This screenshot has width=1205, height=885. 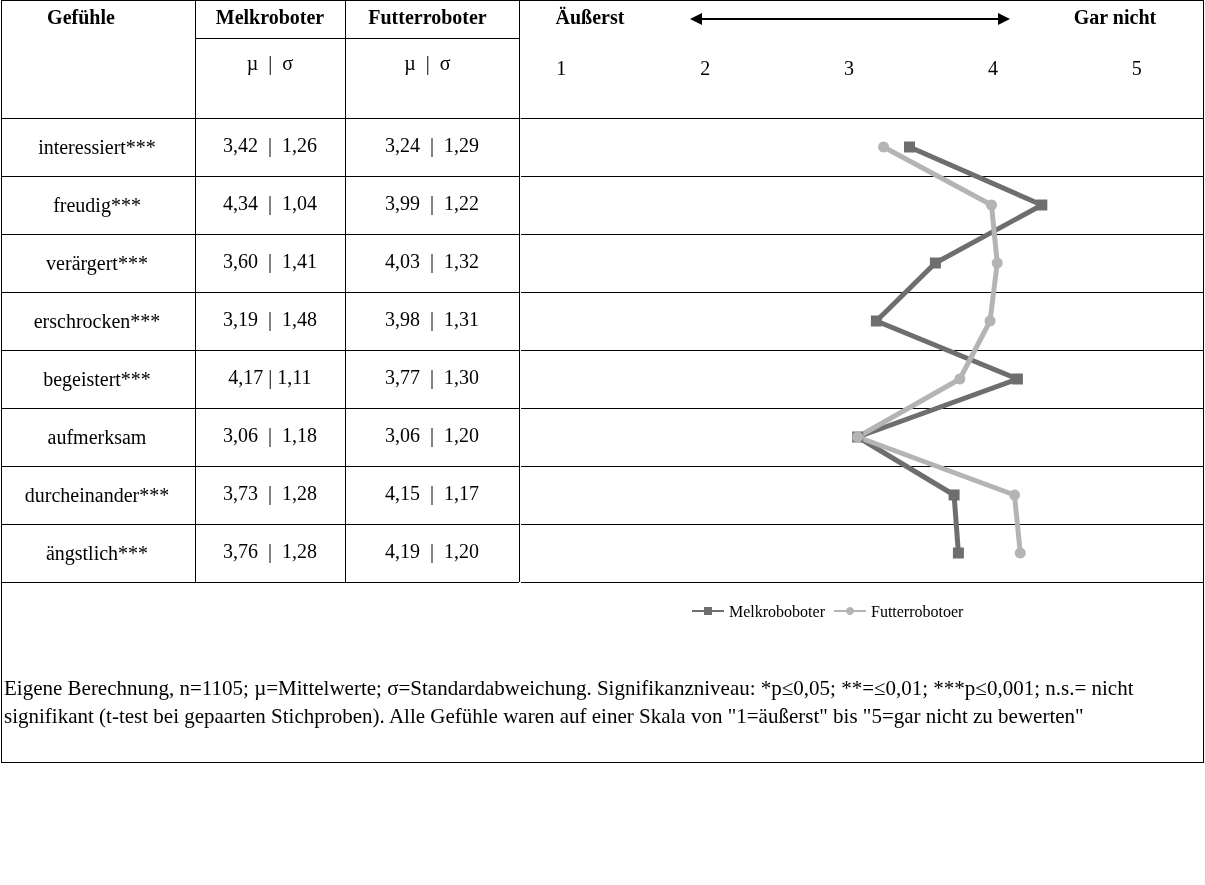 What do you see at coordinates (270, 551) in the screenshot?
I see `data-label: 3,76 | 1,28` at bounding box center [270, 551].